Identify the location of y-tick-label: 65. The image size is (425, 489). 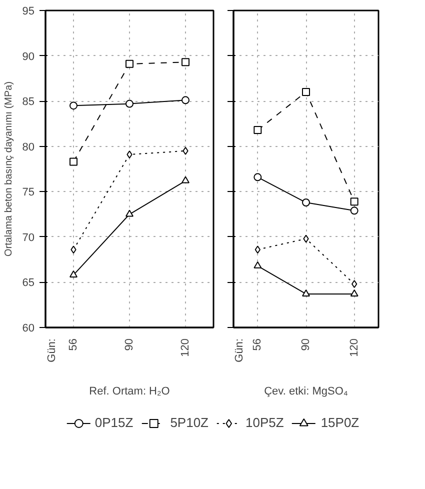
(28, 283).